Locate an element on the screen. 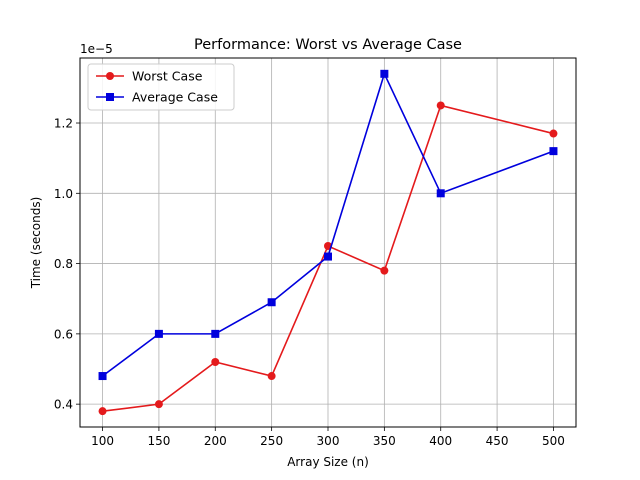 The image size is (640, 480). legend-label: Worst Case is located at coordinates (167, 76).